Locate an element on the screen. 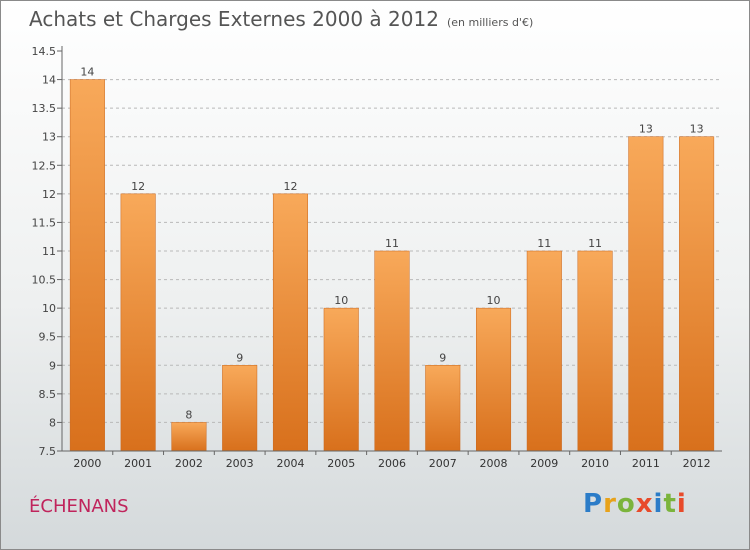  y-tick-label: 9 is located at coordinates (52, 365).